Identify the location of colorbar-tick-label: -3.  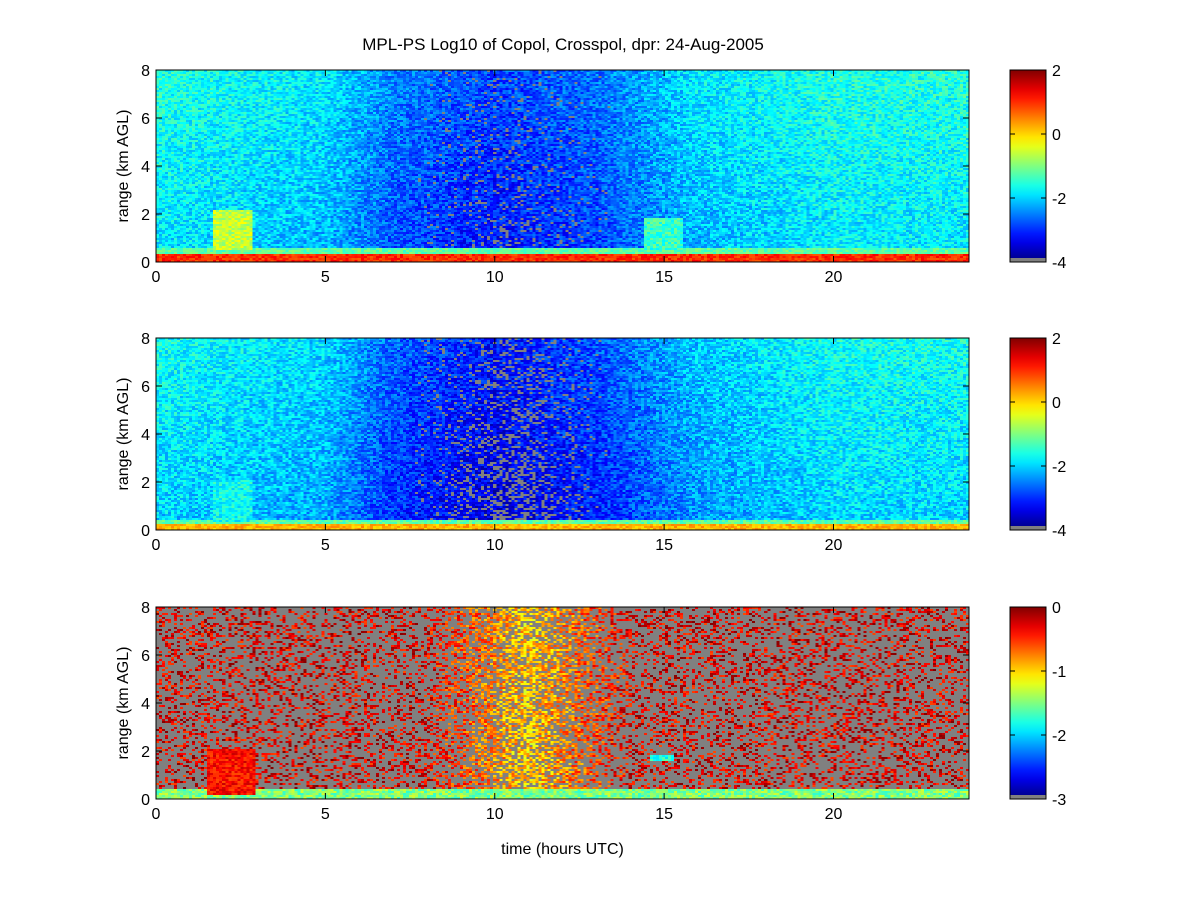
(1059, 800).